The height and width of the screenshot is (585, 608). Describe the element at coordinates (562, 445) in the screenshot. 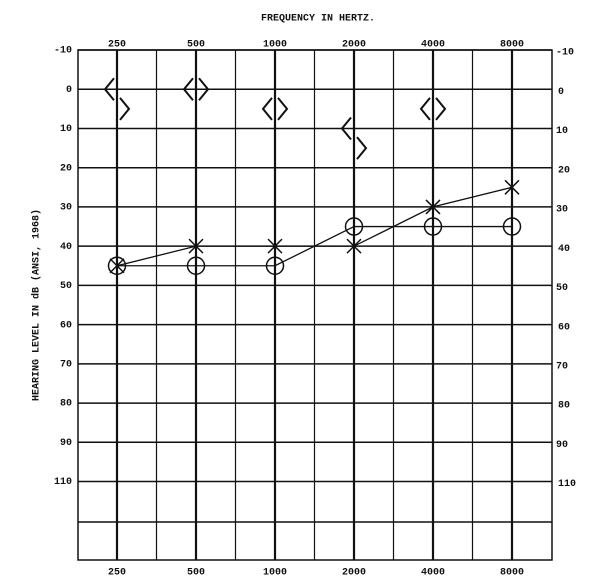

I see `y2-tick-label: 90` at that location.